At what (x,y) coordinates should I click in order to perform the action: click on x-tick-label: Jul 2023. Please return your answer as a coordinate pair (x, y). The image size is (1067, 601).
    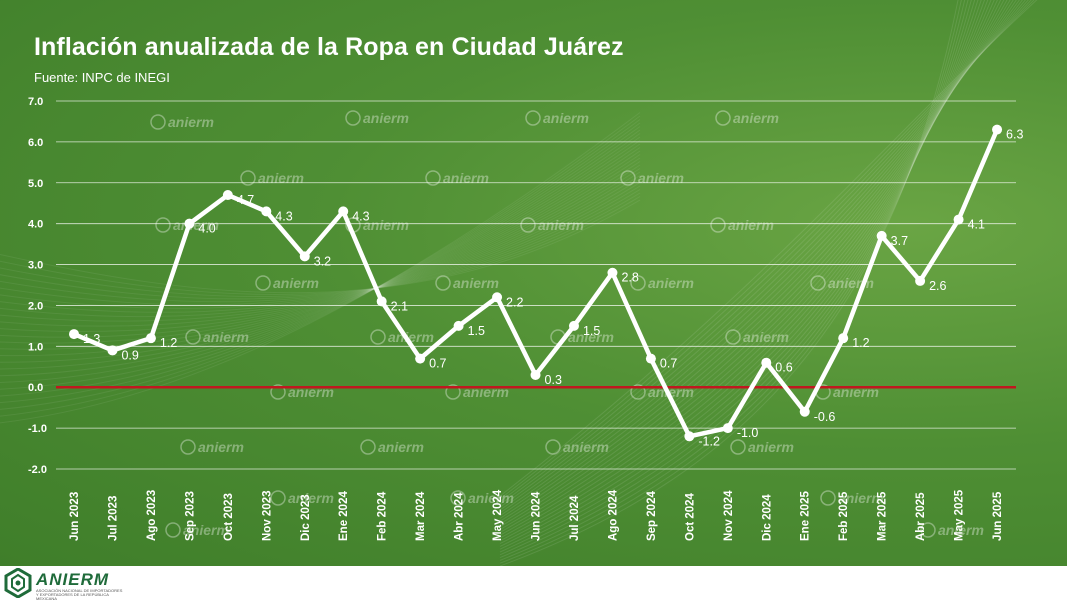
    Looking at the image, I should click on (113, 518).